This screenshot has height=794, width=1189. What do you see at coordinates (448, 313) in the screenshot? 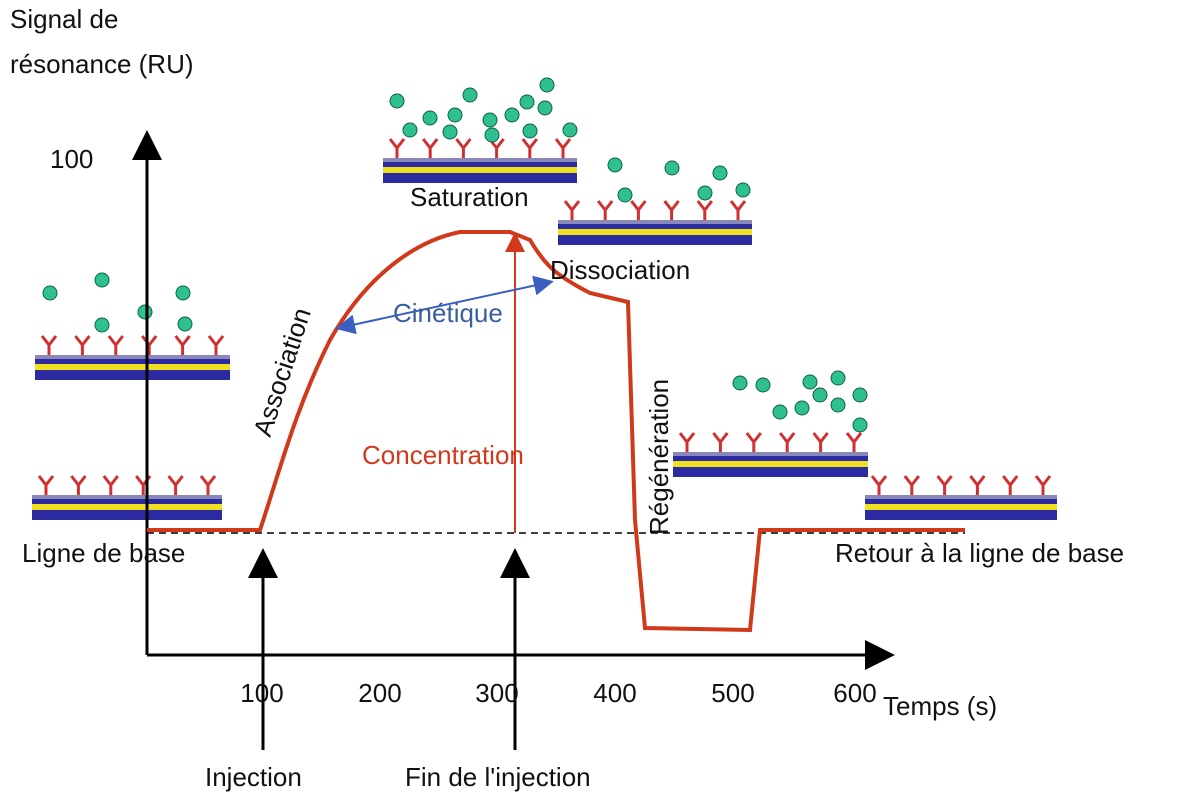
I see `label: Cinétique` at bounding box center [448, 313].